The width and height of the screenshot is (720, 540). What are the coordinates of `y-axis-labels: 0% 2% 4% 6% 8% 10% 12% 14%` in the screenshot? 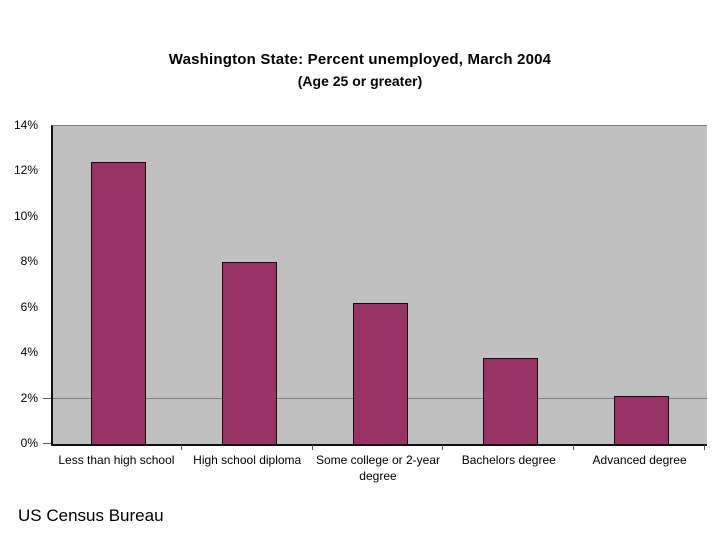 It's located at (22, 284).